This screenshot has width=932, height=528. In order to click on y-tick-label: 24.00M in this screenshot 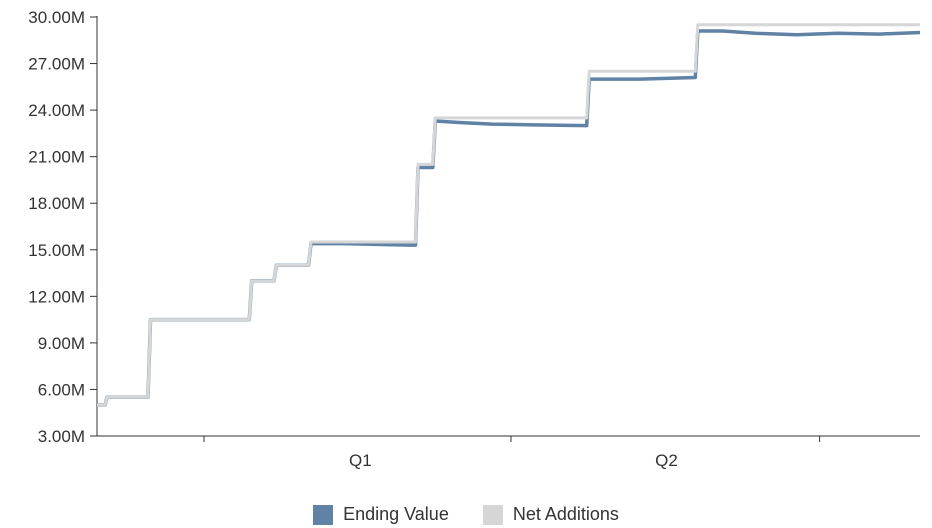, I will do `click(56, 110)`.